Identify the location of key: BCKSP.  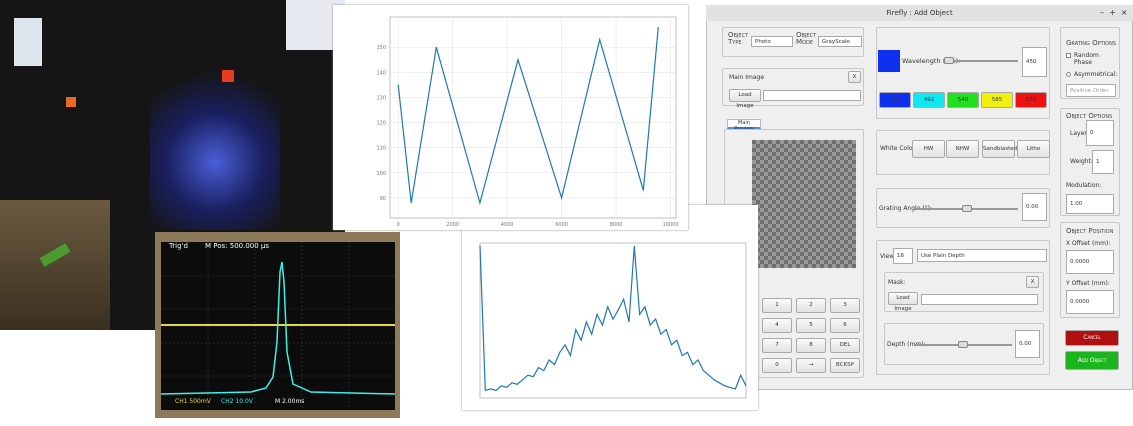
(845, 365).